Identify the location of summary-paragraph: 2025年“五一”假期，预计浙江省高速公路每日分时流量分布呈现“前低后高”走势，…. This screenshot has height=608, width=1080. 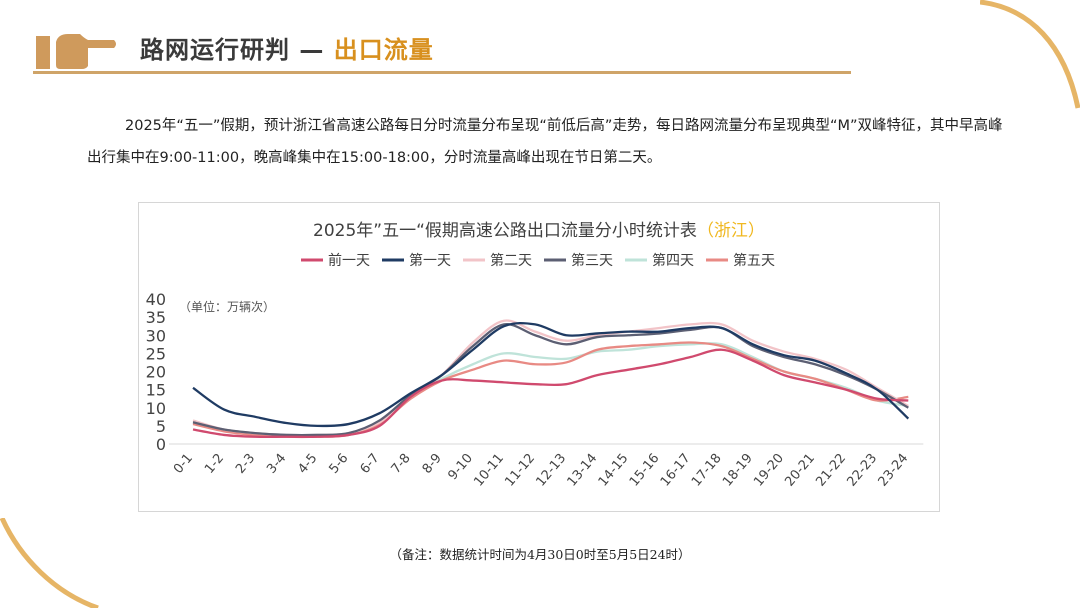
(545, 142).